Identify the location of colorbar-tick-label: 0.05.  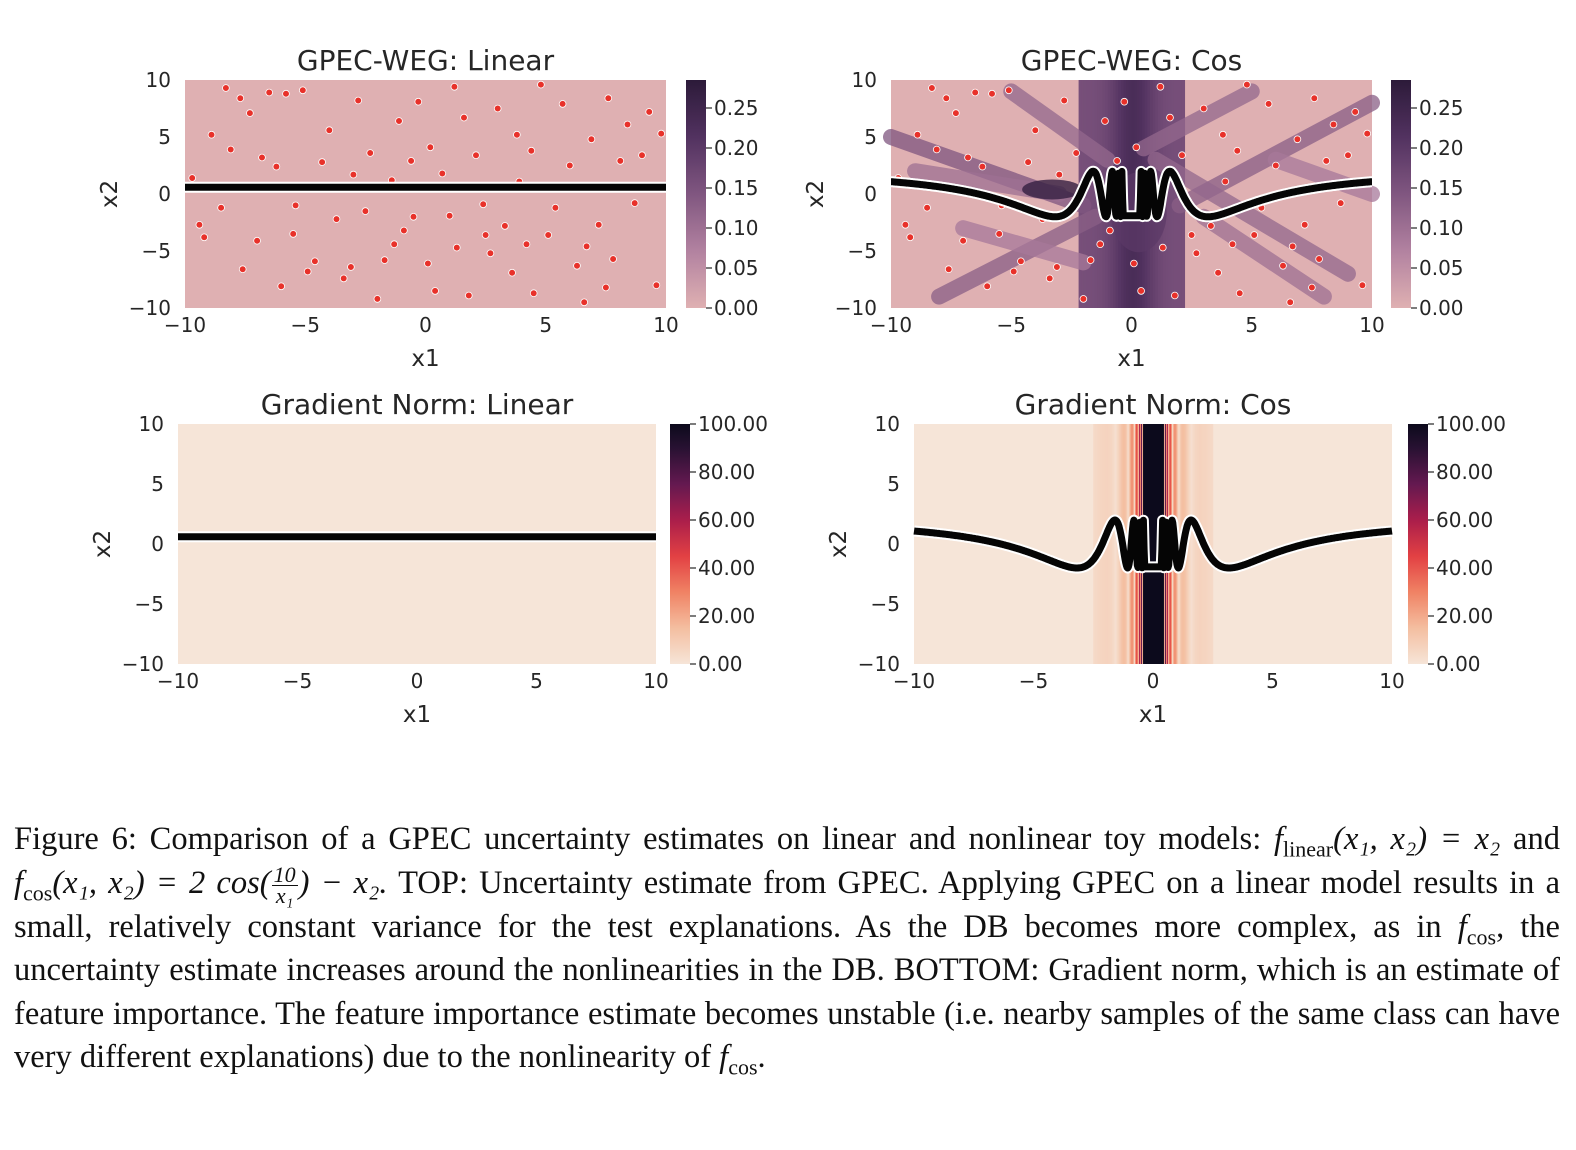
(1441, 268).